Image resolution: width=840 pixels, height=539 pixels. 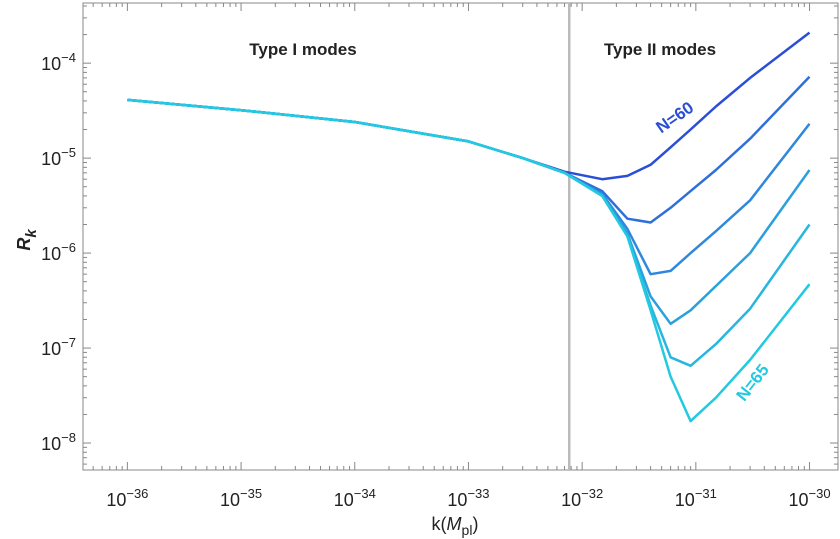 I want to click on annotation: Type I modes, so click(x=302, y=49).